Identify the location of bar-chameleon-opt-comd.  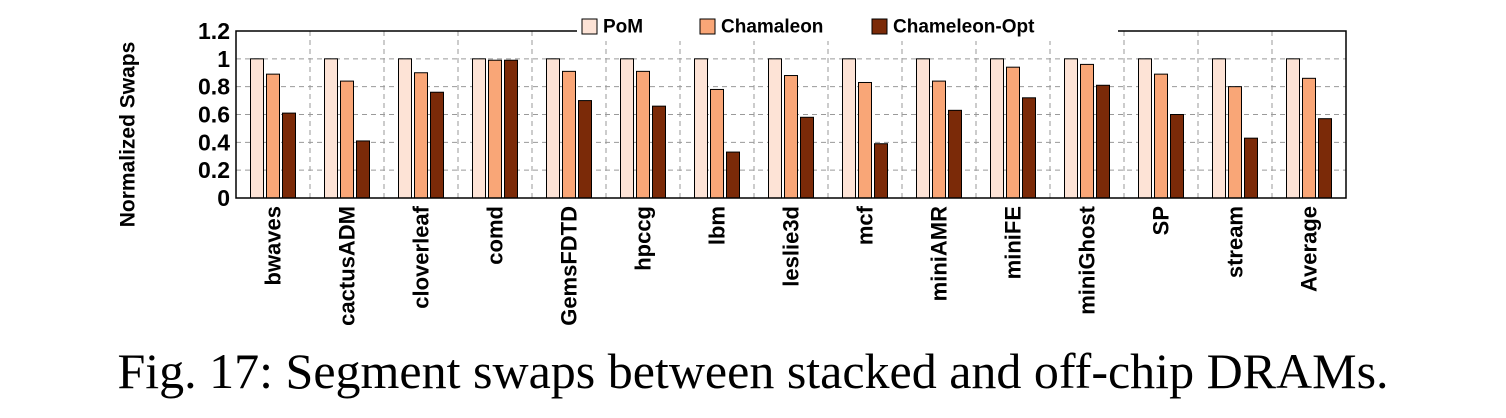
(511, 129).